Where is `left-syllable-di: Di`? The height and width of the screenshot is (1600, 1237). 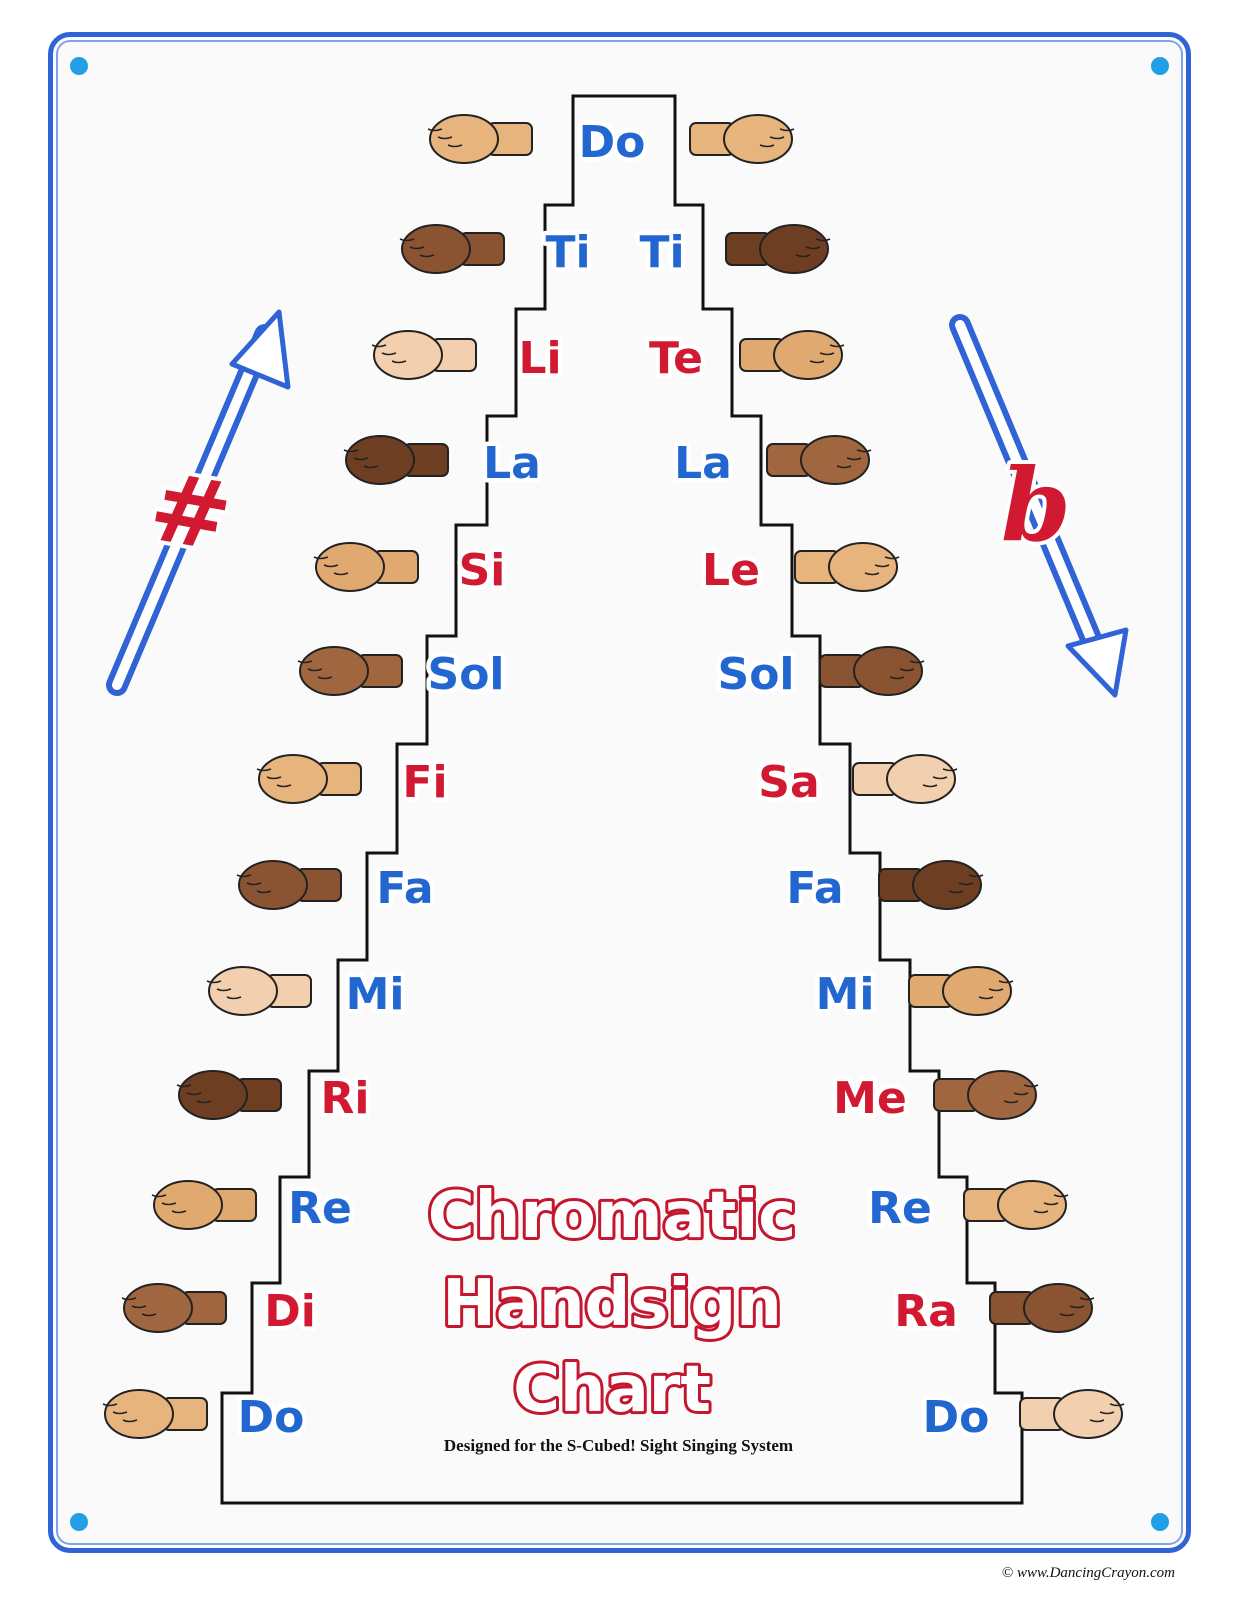
left-syllable-di: Di is located at coordinates (290, 1311).